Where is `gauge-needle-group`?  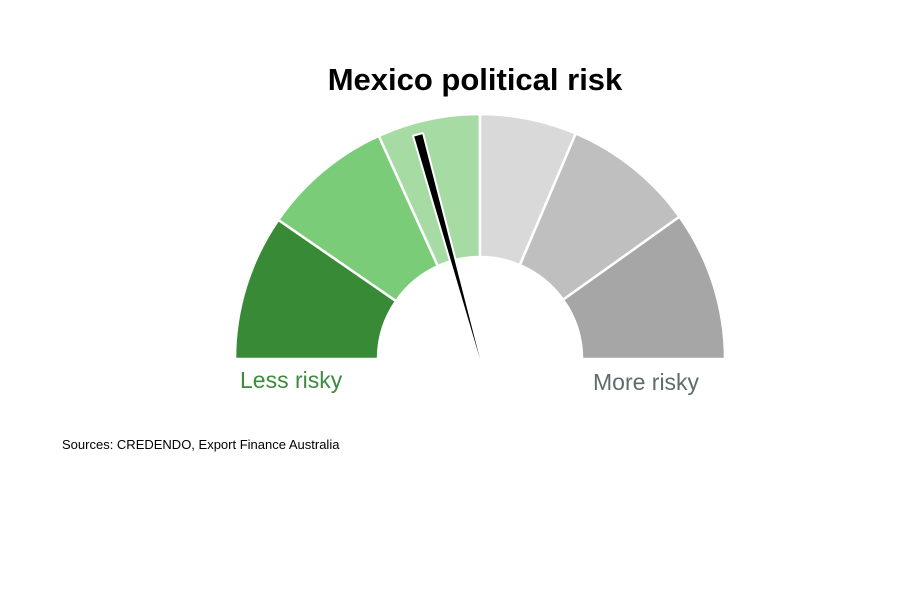 gauge-needle-group is located at coordinates (447, 246).